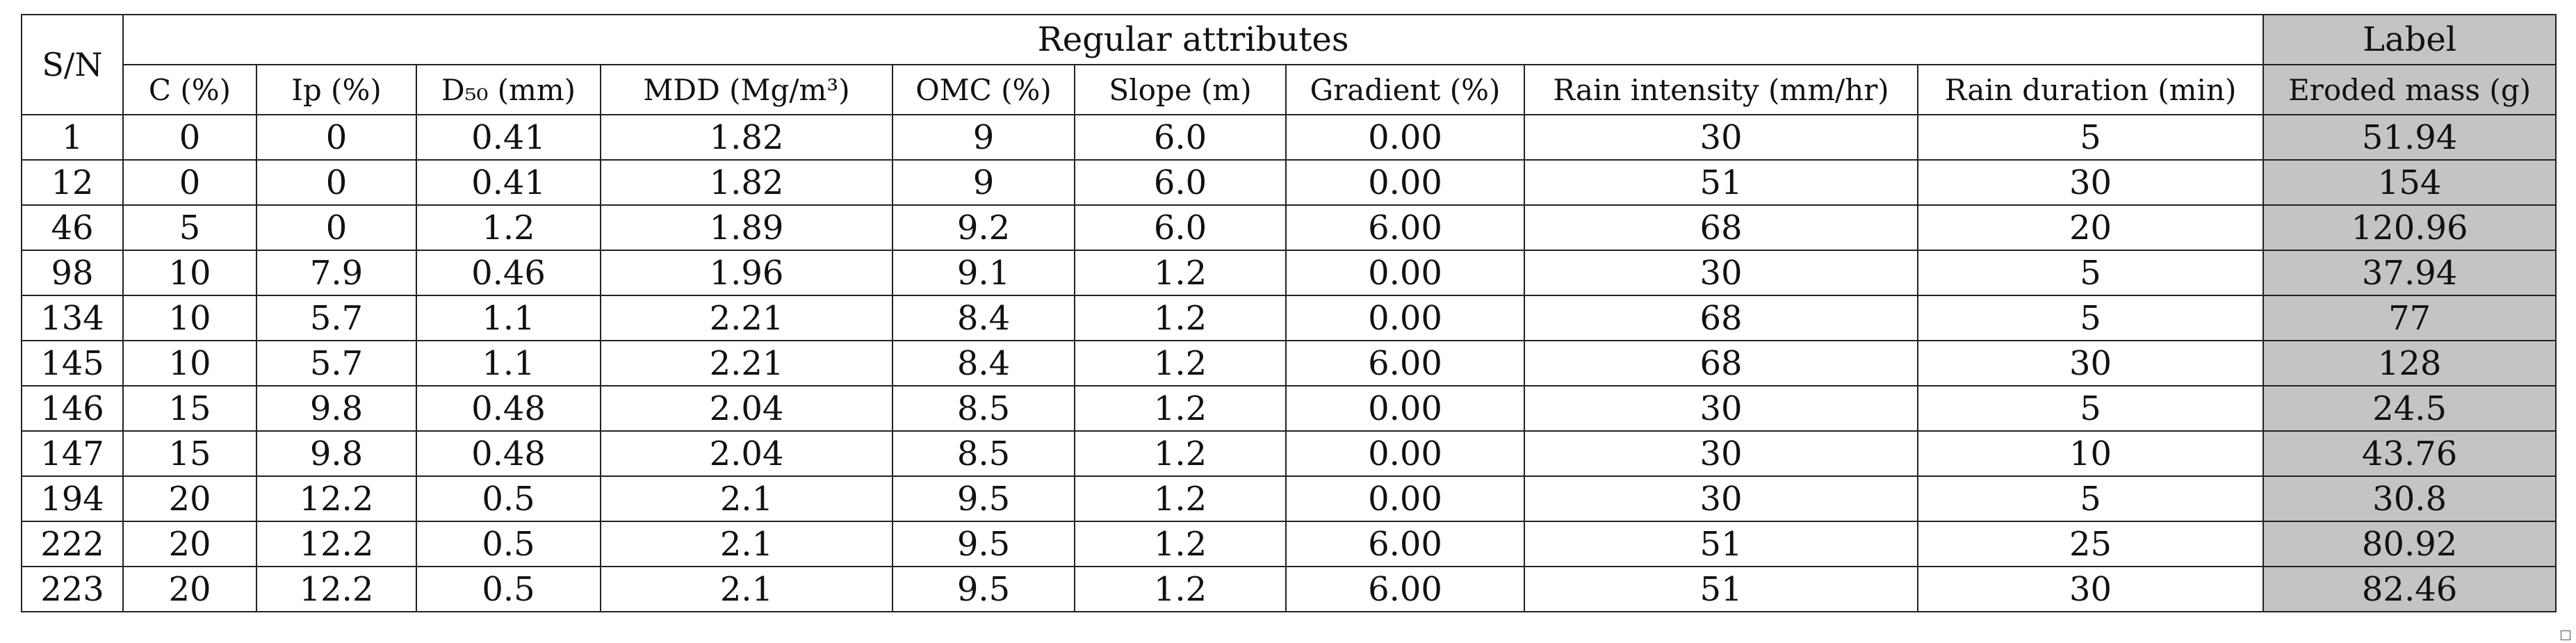 The height and width of the screenshot is (643, 2576). What do you see at coordinates (983, 544) in the screenshot?
I see `cell-omc: 9.5` at bounding box center [983, 544].